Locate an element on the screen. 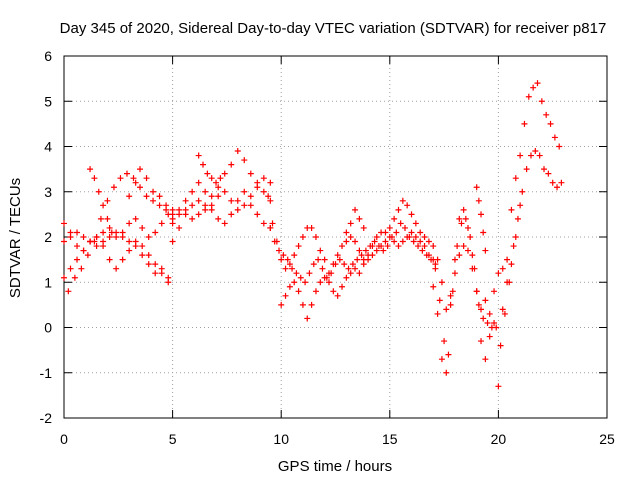  x-tick-labels: 0 5 10 15 20 25 is located at coordinates (337, 439).